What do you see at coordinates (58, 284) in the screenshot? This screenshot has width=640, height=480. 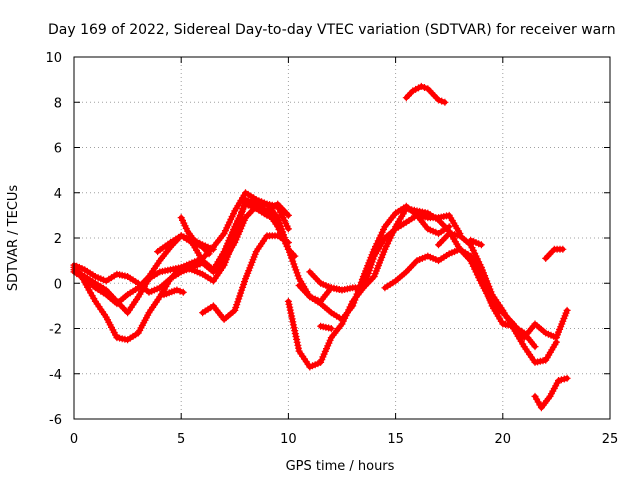 I see `y-tick-label: 0` at bounding box center [58, 284].